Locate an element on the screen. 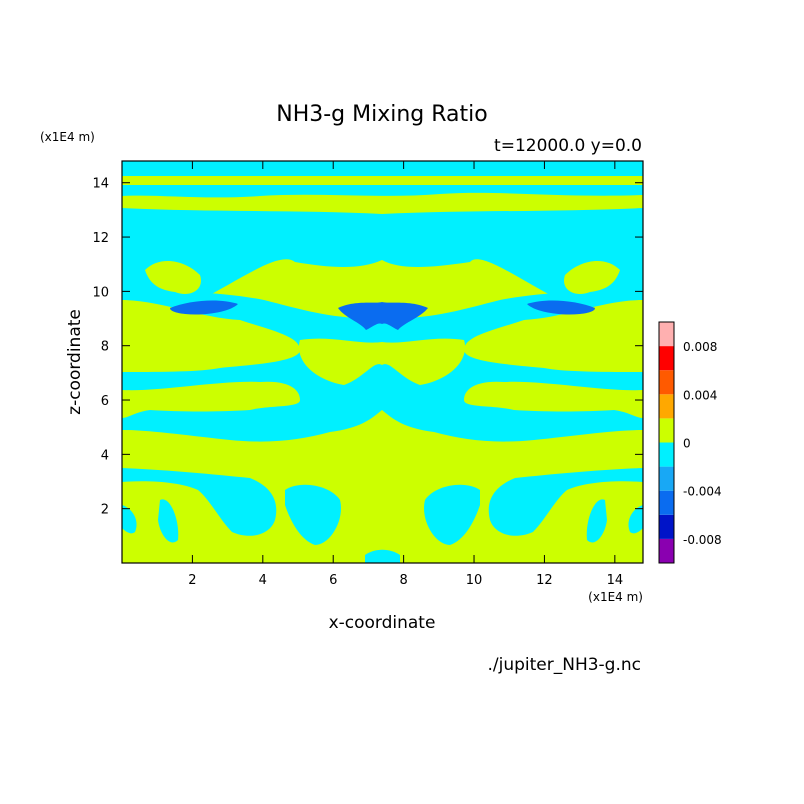 Image resolution: width=804 pixels, height=804 pixels. chart-subtitle: t=12000.0 y=0.0 is located at coordinates (568, 146).